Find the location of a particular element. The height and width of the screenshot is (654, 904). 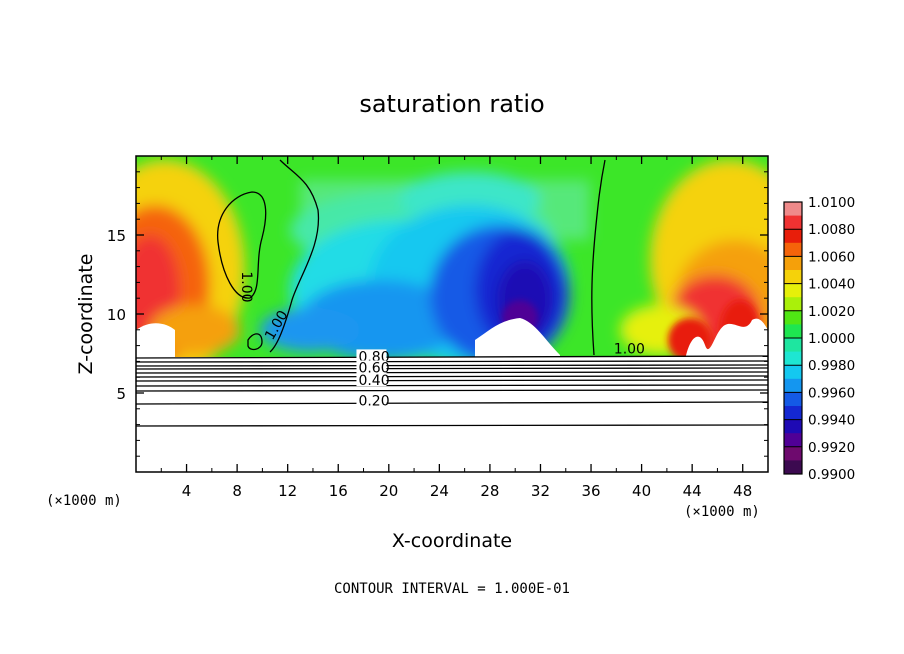

colorbar-label: 0.9900 is located at coordinates (831, 475).